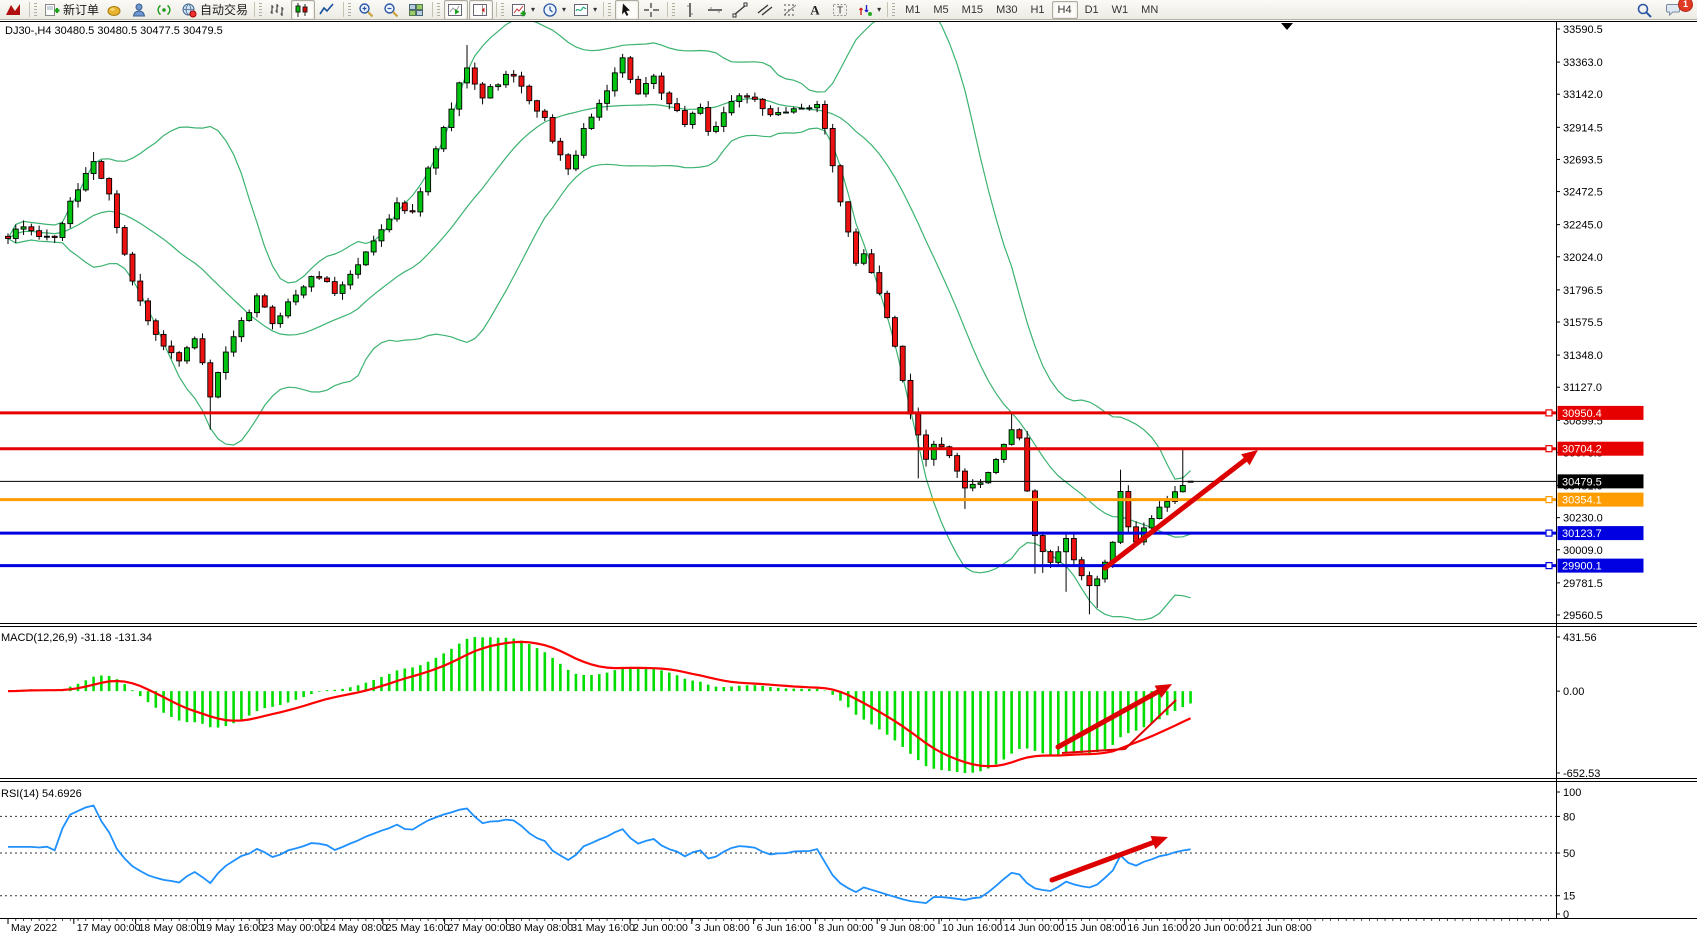  Describe the element at coordinates (1119, 726) in the screenshot. I see `macd-trend-underline` at that location.